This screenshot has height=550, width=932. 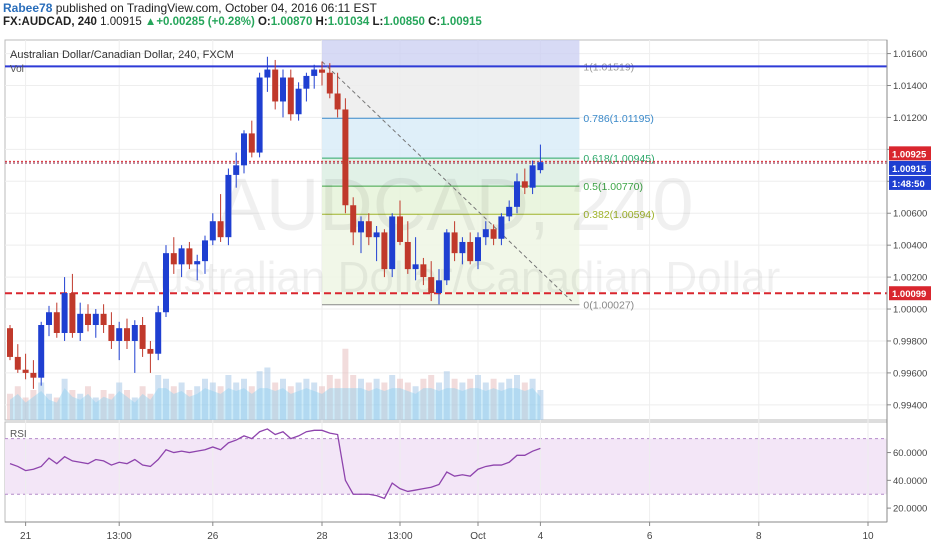 I want to click on price-tick-label: 1.01400, so click(x=910, y=86).